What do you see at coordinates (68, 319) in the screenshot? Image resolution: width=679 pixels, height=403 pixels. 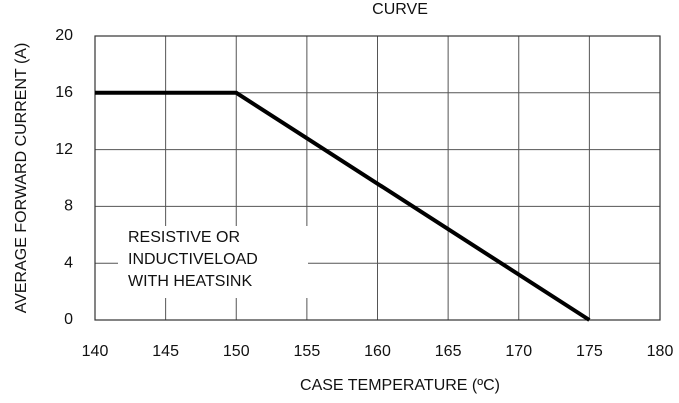 I see `y-tick-label: 0` at bounding box center [68, 319].